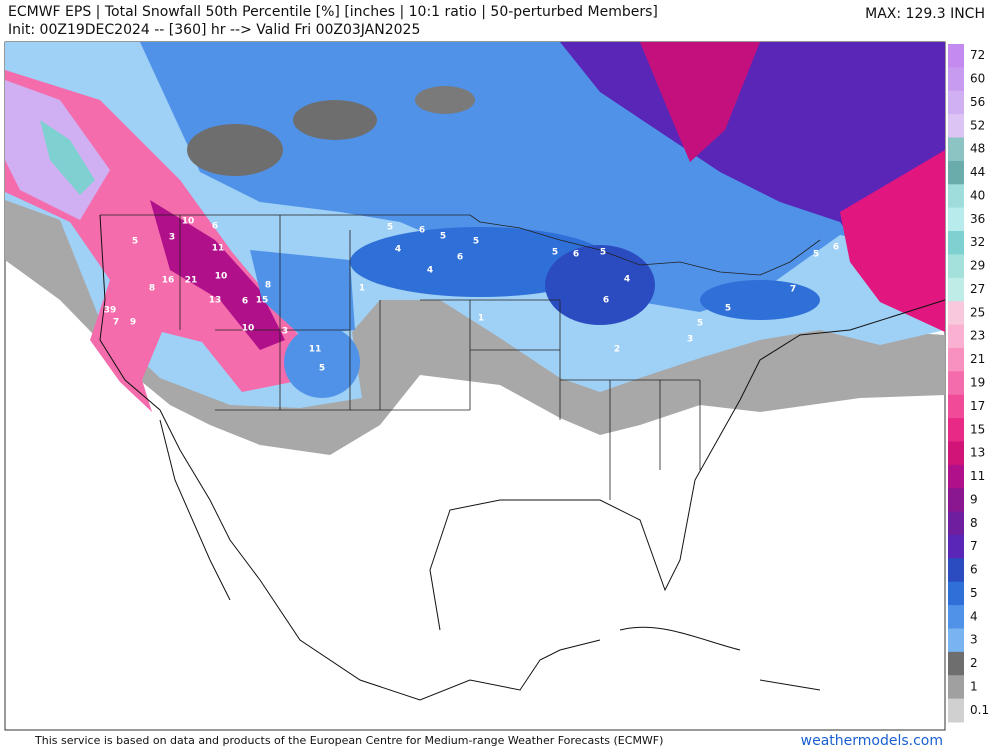 Image resolution: width=1000 pixels, height=754 pixels. What do you see at coordinates (977, 336) in the screenshot?
I see `legend-label: 23` at bounding box center [977, 336].